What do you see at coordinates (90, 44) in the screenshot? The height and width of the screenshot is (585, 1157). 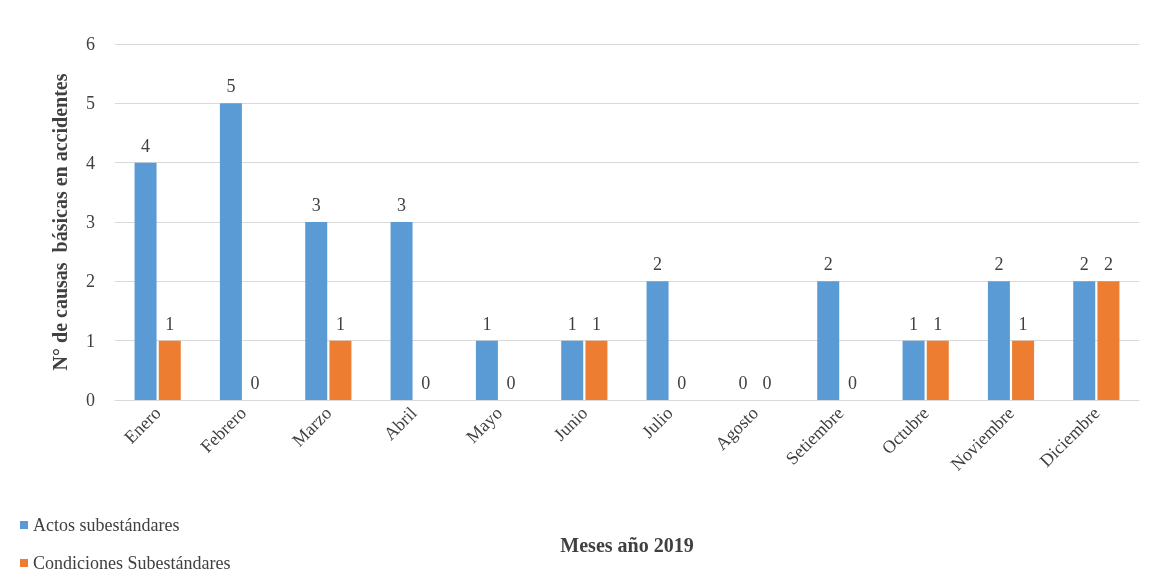 I see `y-tick-label: 6` at bounding box center [90, 44].